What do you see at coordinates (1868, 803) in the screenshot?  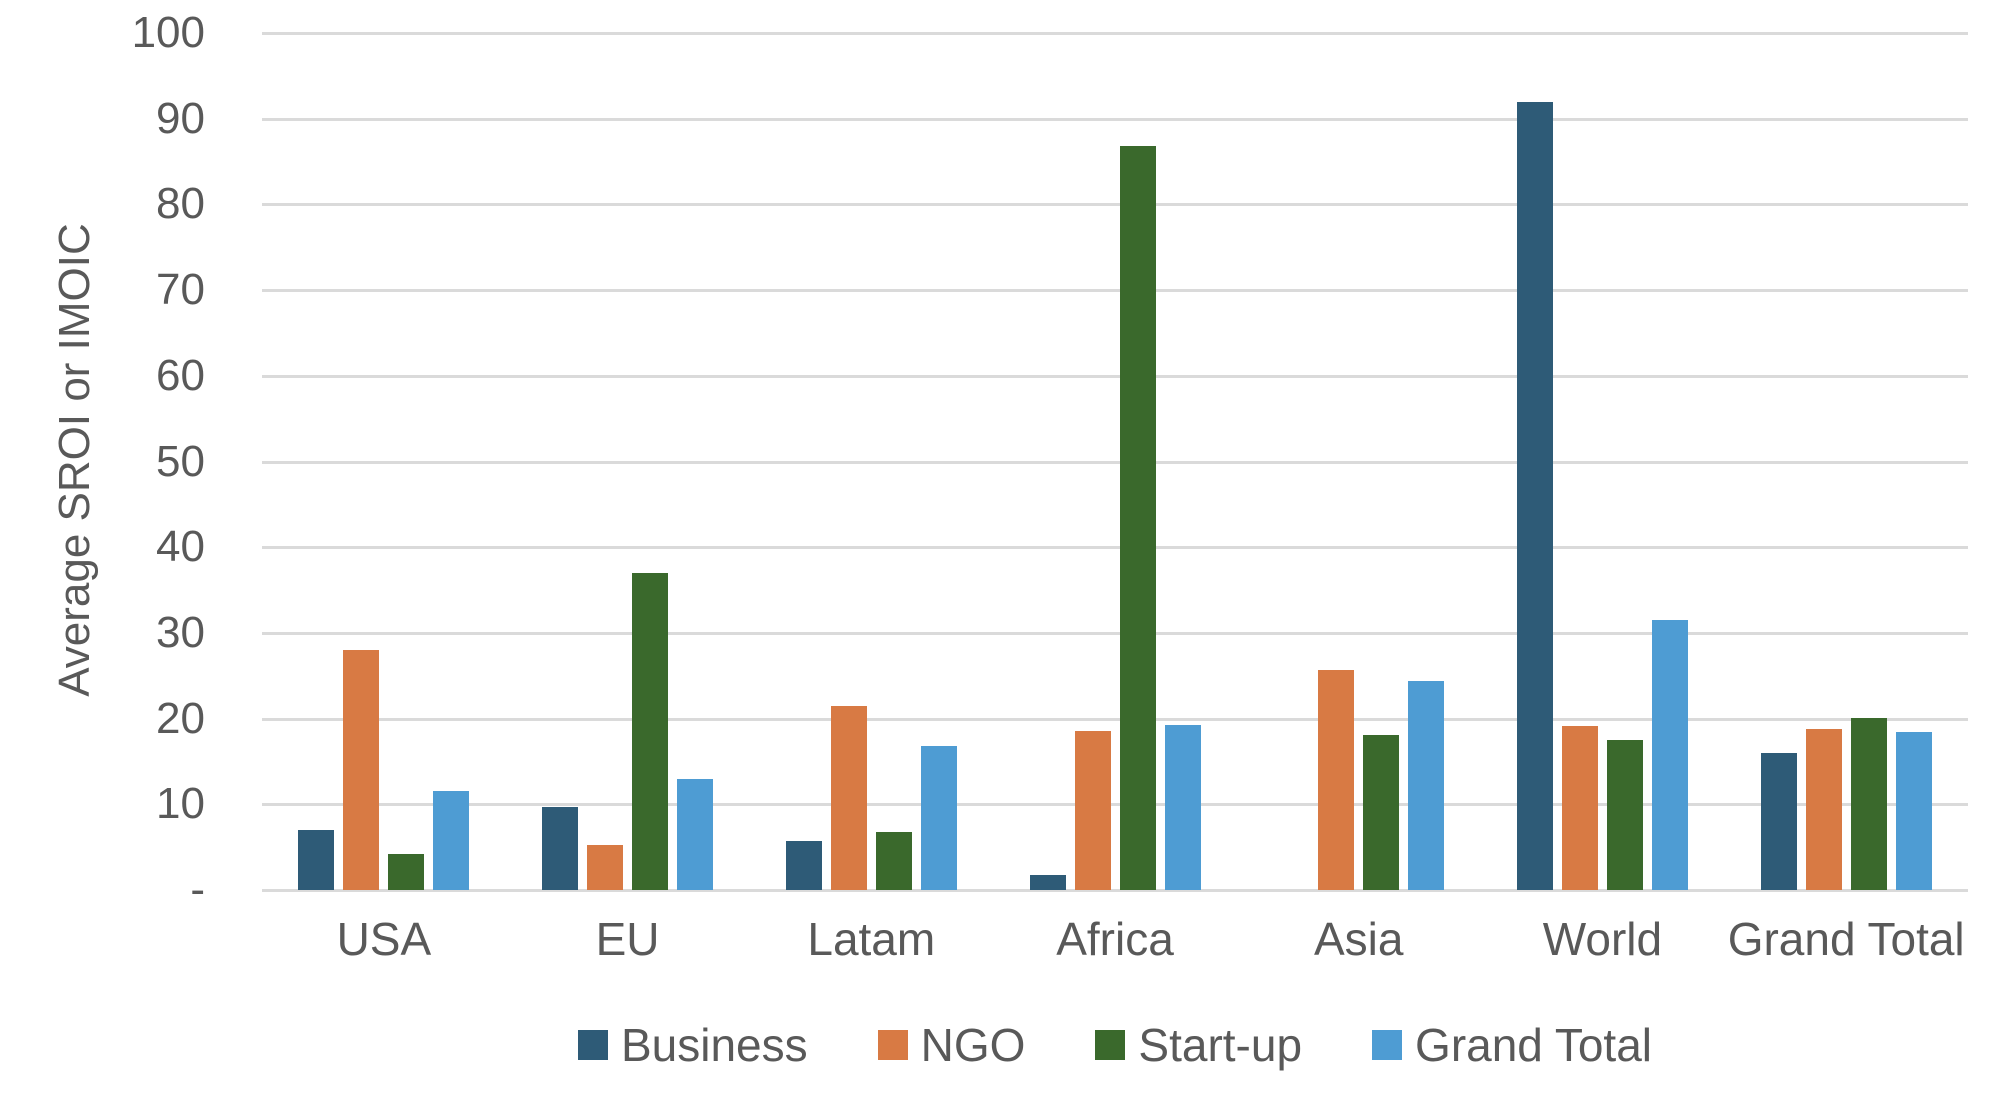 I see `bar-start-up-grand-total` at bounding box center [1868, 803].